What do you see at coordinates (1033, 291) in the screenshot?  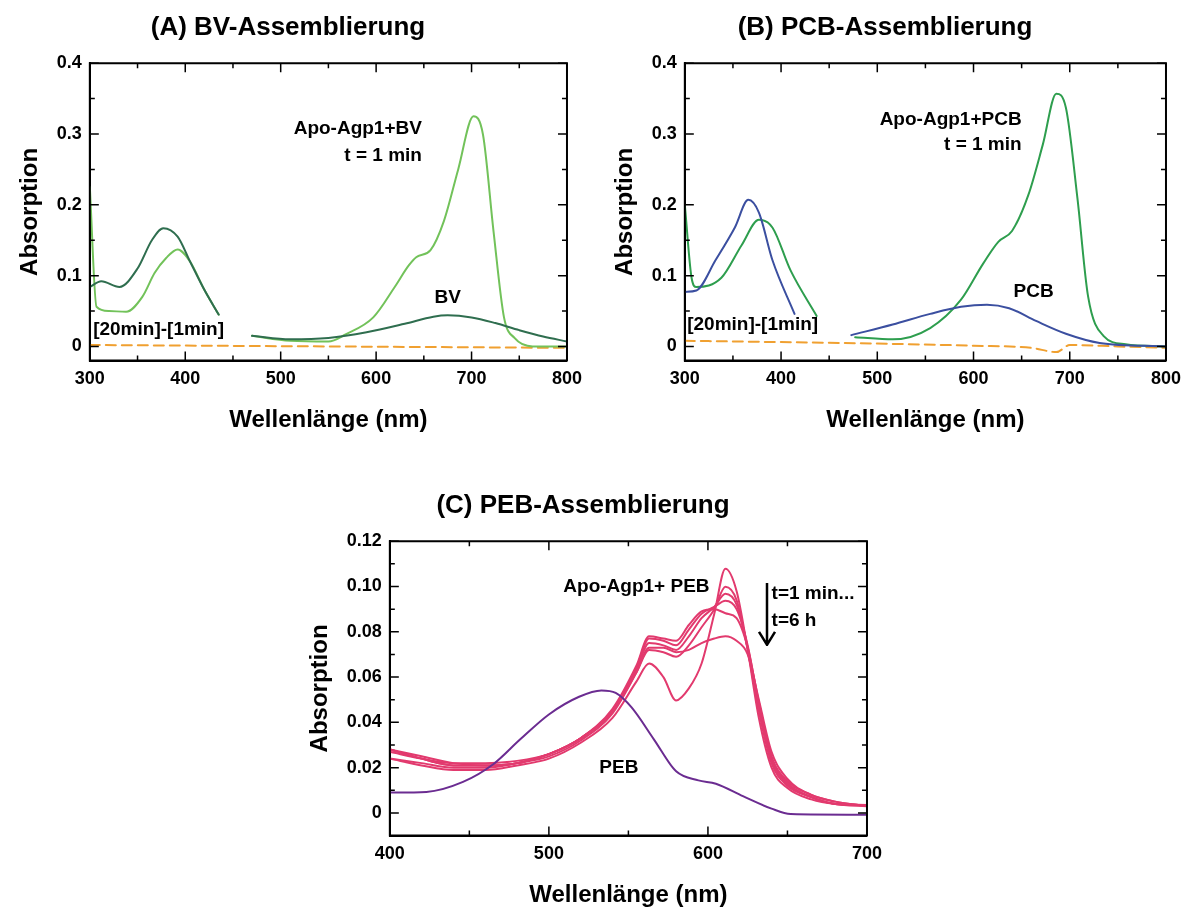 I see `series-label: PCB` at bounding box center [1033, 291].